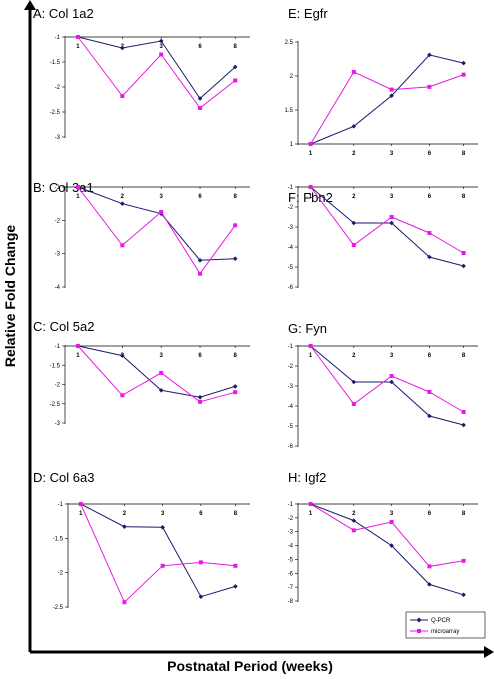 The width and height of the screenshot is (494, 679). I want to click on panel-b-qpcr-point, so click(200, 260).